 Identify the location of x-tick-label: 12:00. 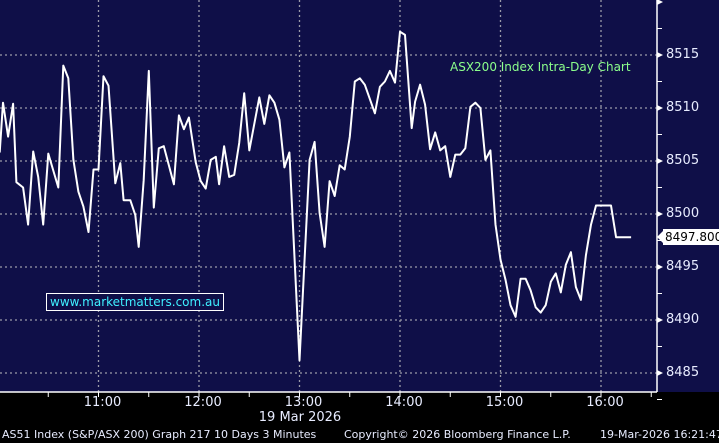
(203, 402).